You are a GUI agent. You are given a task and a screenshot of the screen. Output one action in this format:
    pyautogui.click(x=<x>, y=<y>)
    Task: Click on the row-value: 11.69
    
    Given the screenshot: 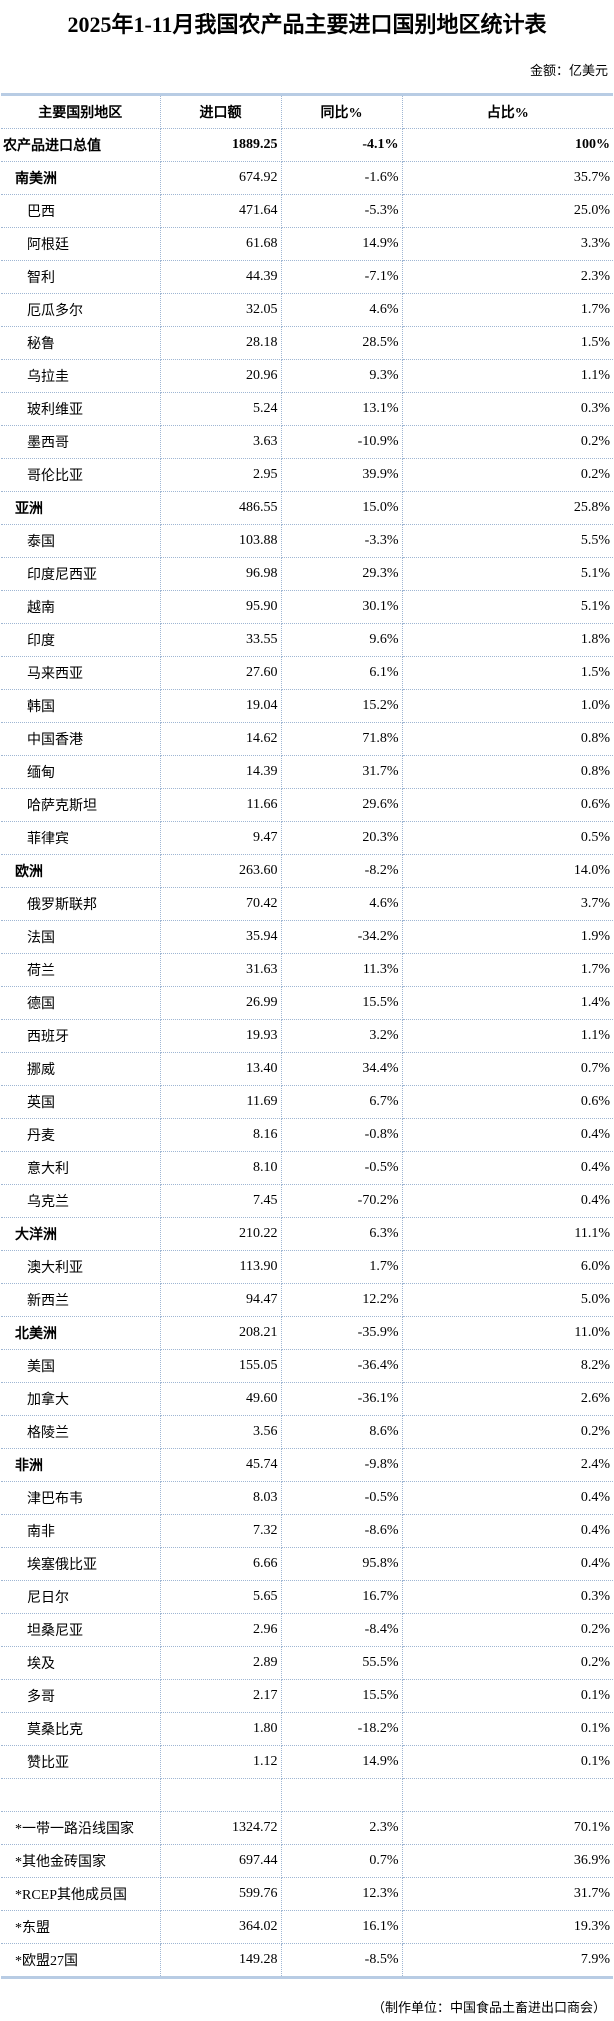 What is the action you would take?
    pyautogui.click(x=221, y=1102)
    